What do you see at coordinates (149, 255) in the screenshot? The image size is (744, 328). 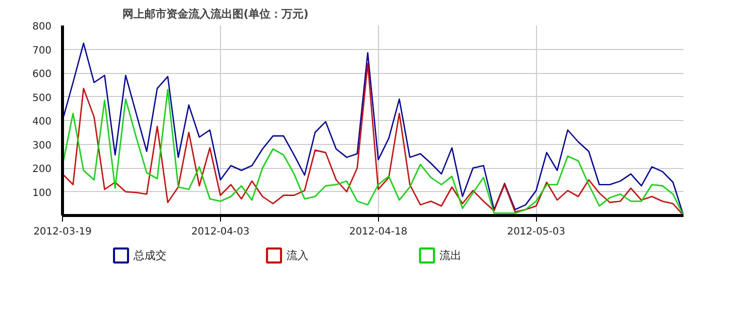 I see `legend-label: 总成交` at bounding box center [149, 255].